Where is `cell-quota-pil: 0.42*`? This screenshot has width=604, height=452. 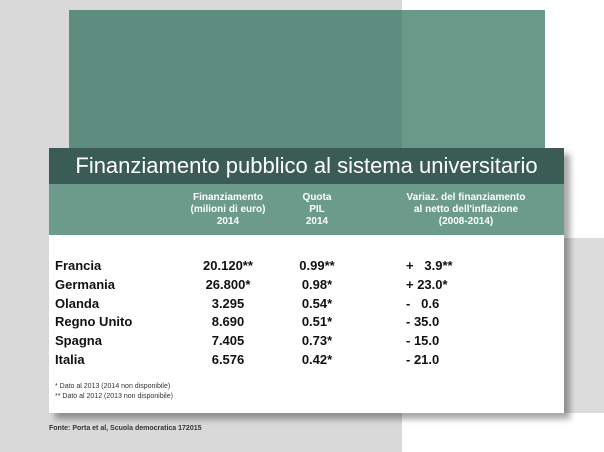 cell-quota-pil: 0.42* is located at coordinates (317, 359).